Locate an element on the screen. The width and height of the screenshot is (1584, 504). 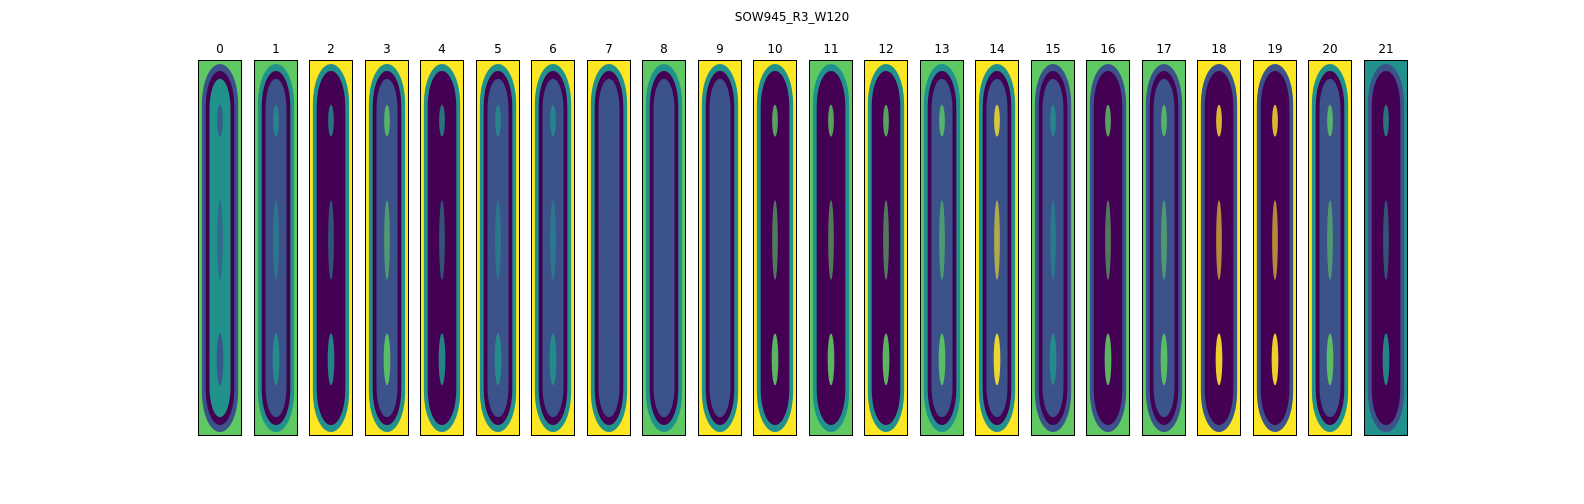
image-panel-11: 11 is located at coordinates (831, 239).